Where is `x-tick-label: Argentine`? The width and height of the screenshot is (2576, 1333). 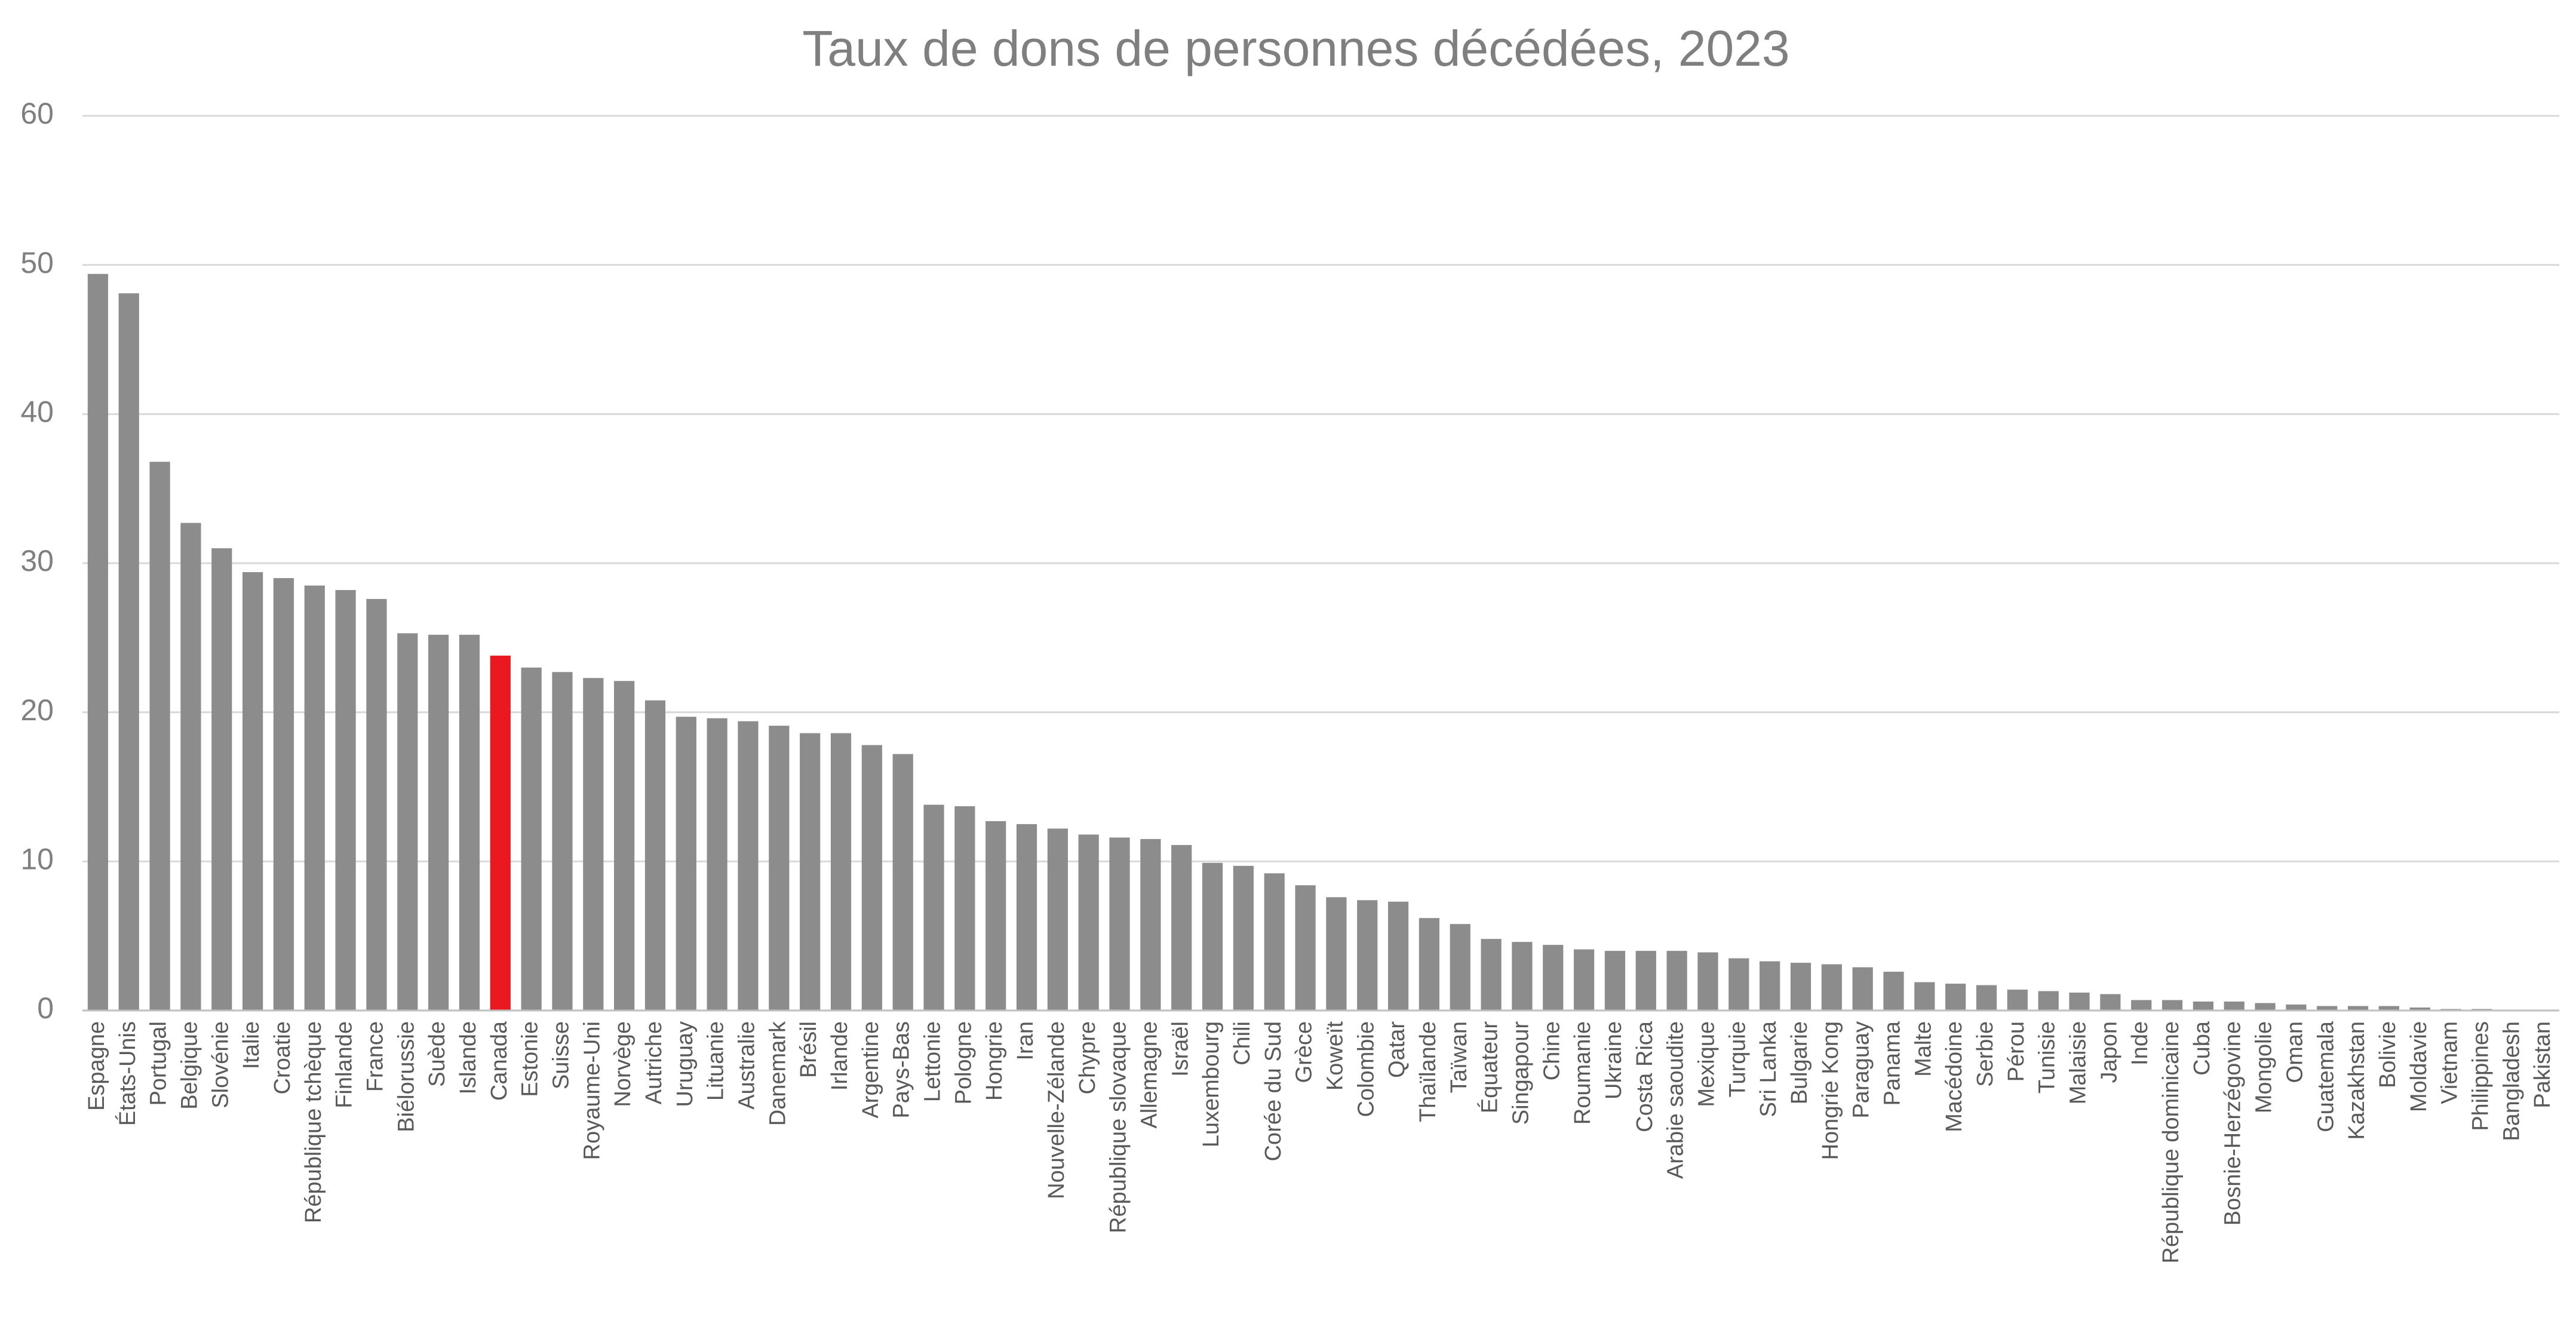
x-tick-label: Argentine is located at coordinates (870, 1070).